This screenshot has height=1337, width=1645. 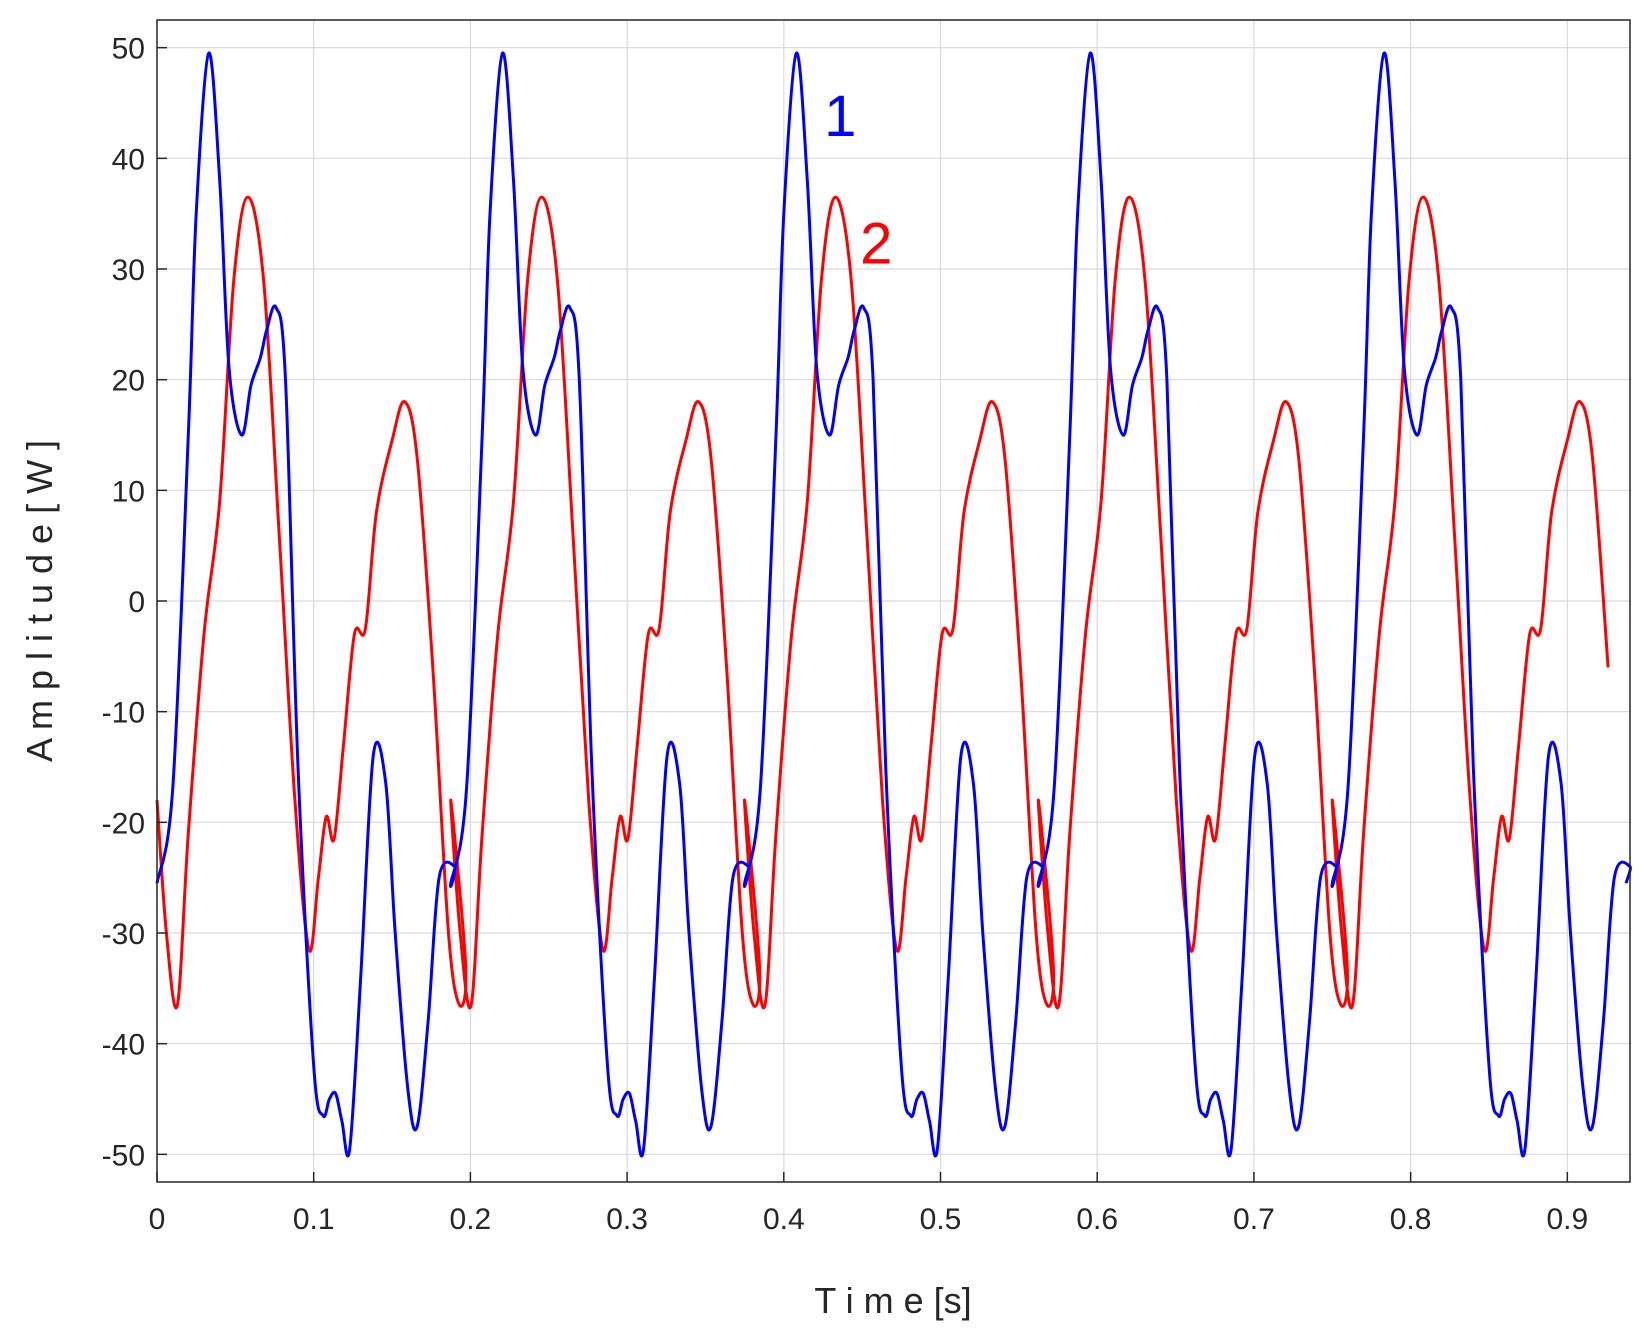 I want to click on series-label-1: 1, so click(x=840, y=116).